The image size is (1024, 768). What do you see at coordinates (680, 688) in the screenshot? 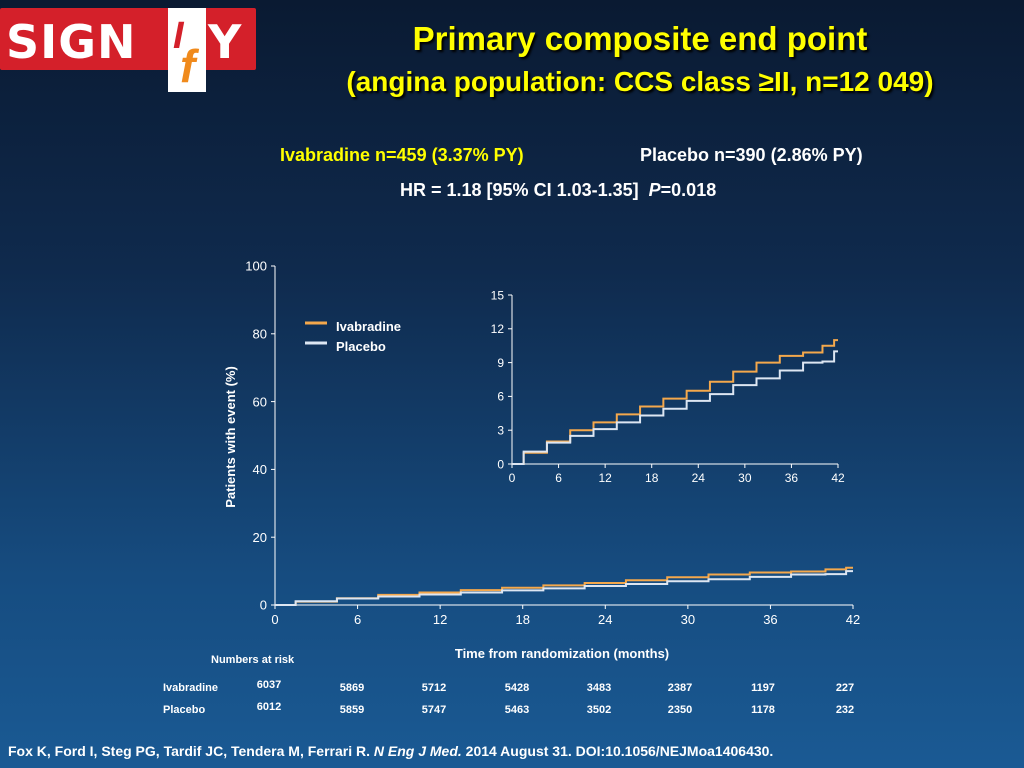
I see `risk-cell: 2387` at bounding box center [680, 688].